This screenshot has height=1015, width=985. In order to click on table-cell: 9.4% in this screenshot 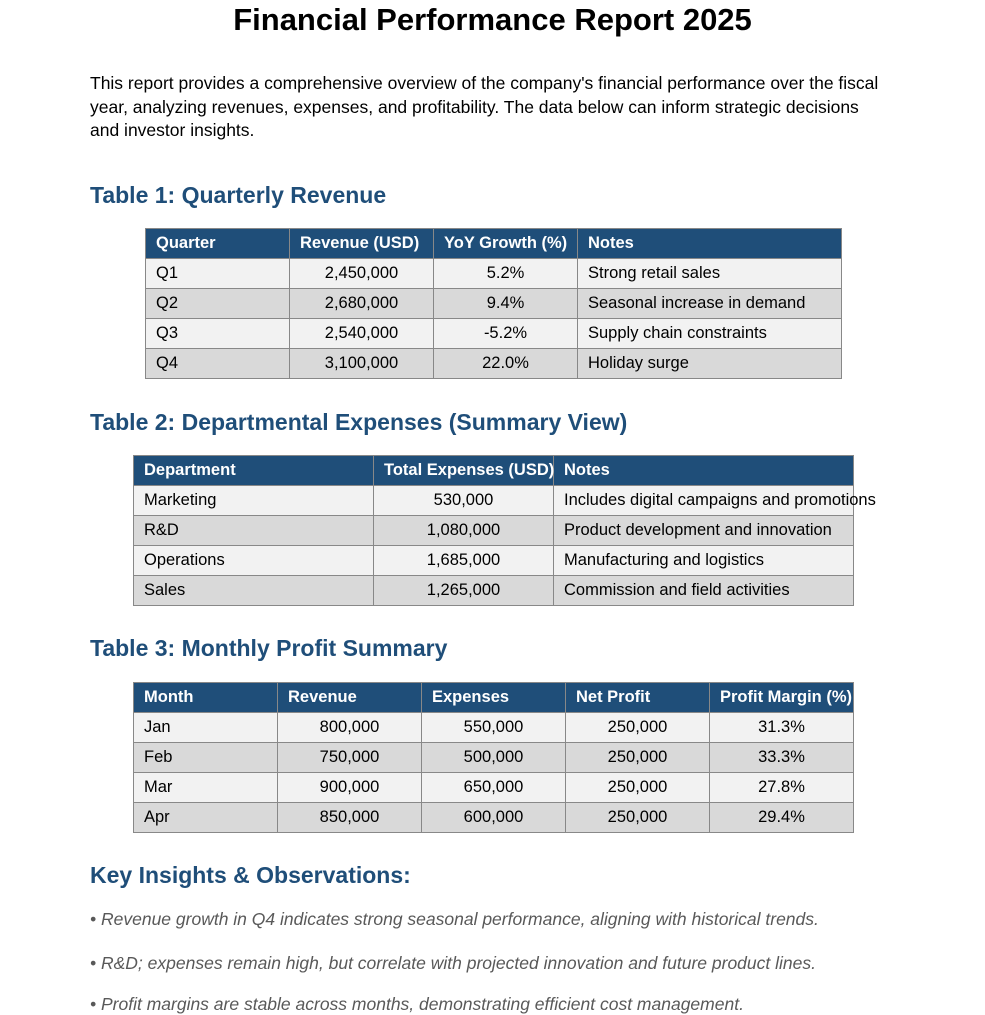, I will do `click(505, 303)`.